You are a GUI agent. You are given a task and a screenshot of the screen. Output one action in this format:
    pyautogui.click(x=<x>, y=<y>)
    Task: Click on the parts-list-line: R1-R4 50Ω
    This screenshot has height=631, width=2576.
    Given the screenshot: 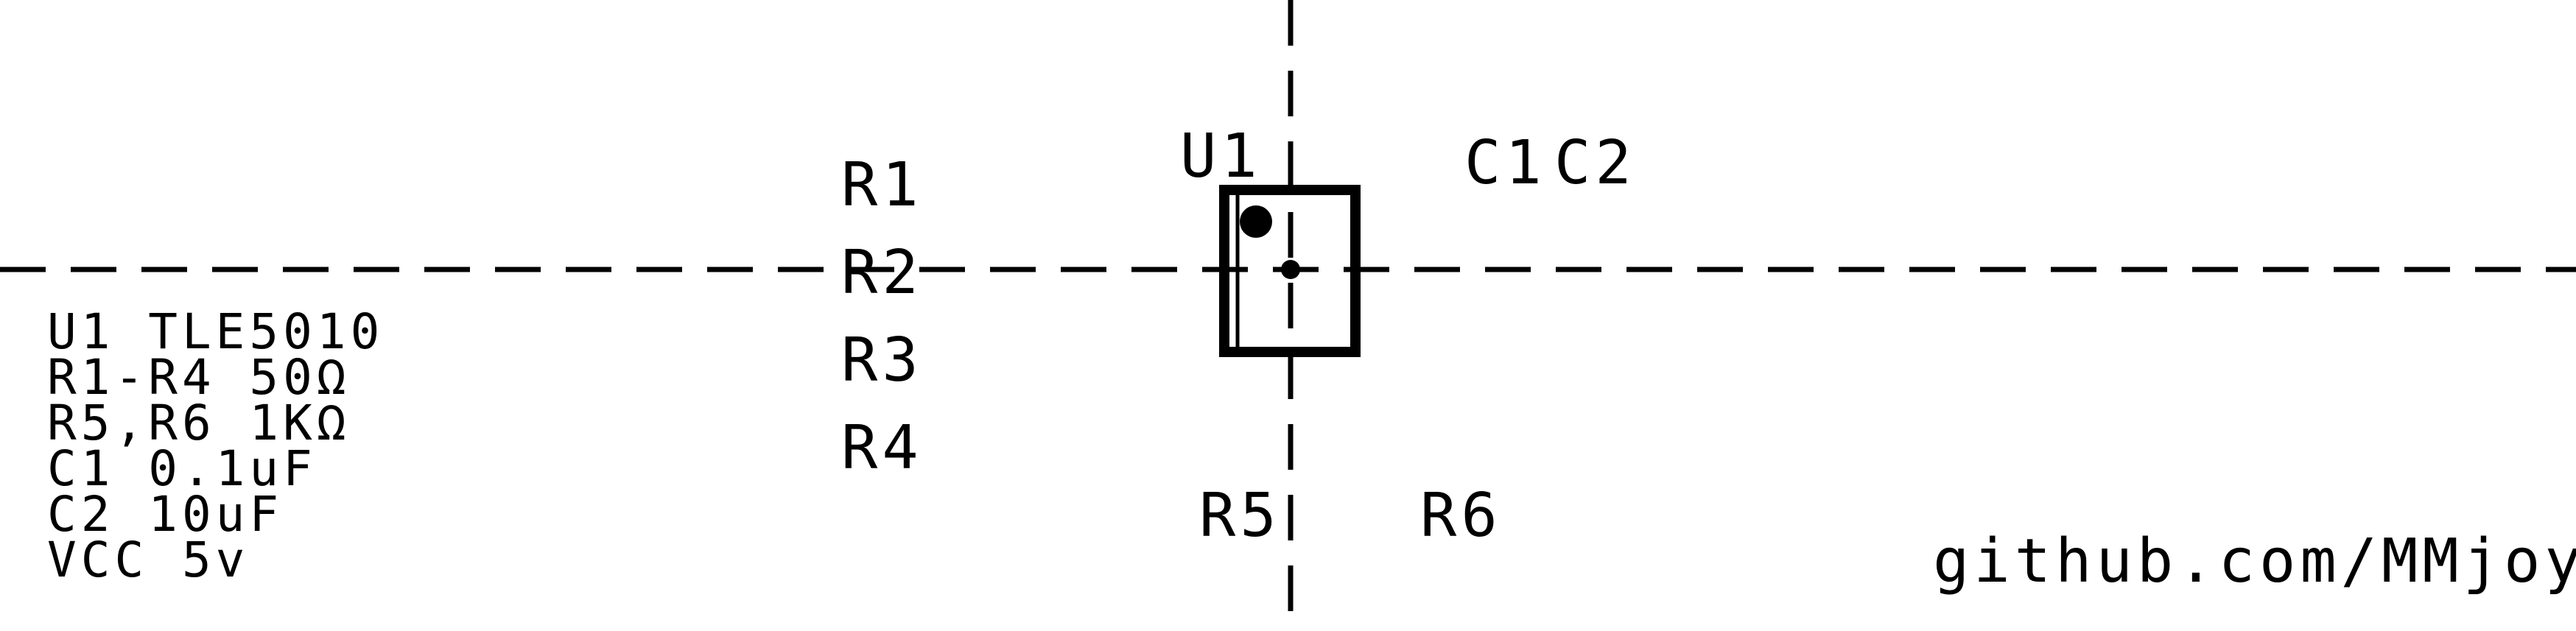 What is the action you would take?
    pyautogui.click(x=199, y=377)
    